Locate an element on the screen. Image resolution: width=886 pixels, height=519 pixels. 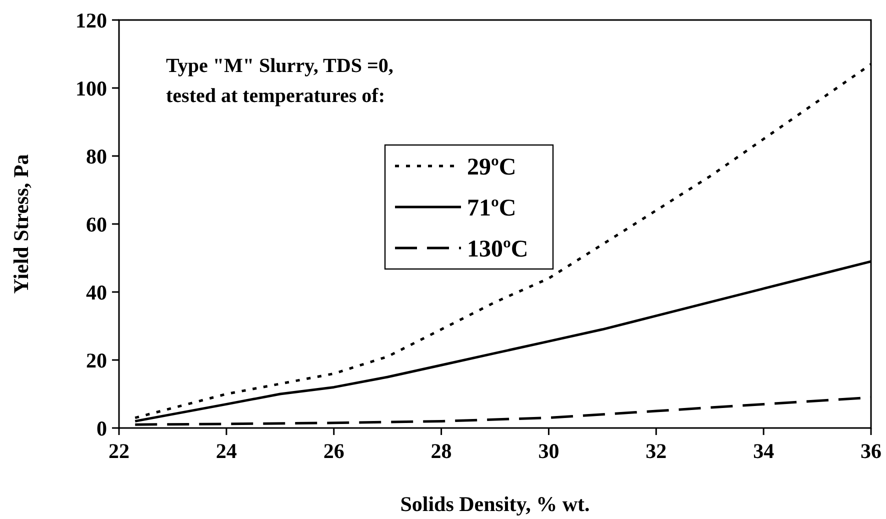
legend-label: 71ºC is located at coordinates (491, 208).